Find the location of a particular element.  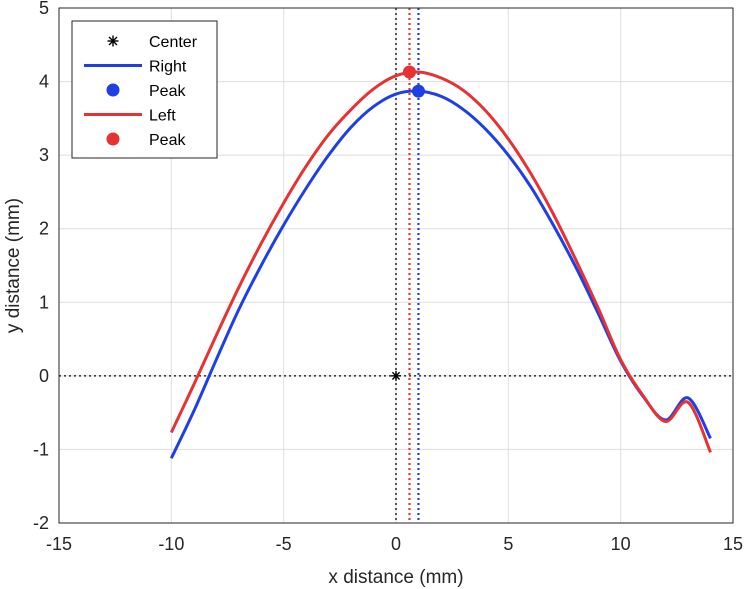

legend-item-3: Left is located at coordinates (130, 116).